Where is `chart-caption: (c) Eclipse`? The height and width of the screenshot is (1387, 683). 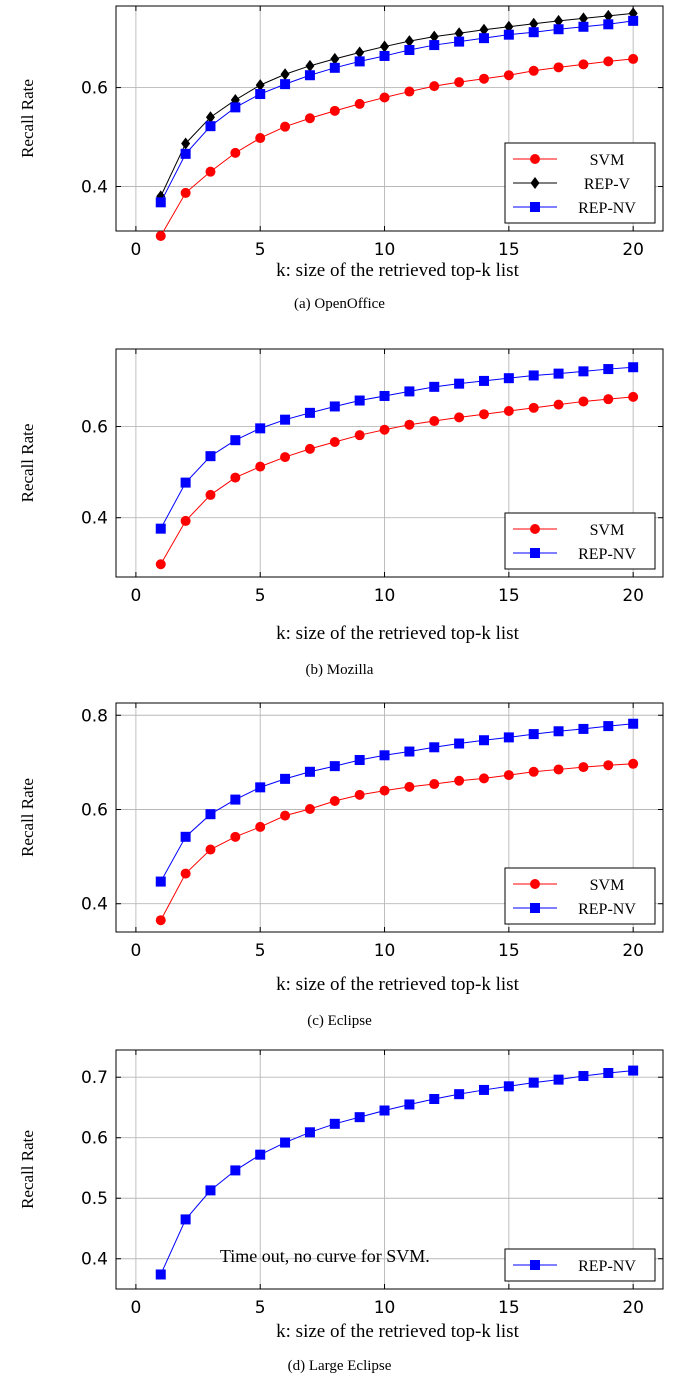 chart-caption: (c) Eclipse is located at coordinates (339, 1021).